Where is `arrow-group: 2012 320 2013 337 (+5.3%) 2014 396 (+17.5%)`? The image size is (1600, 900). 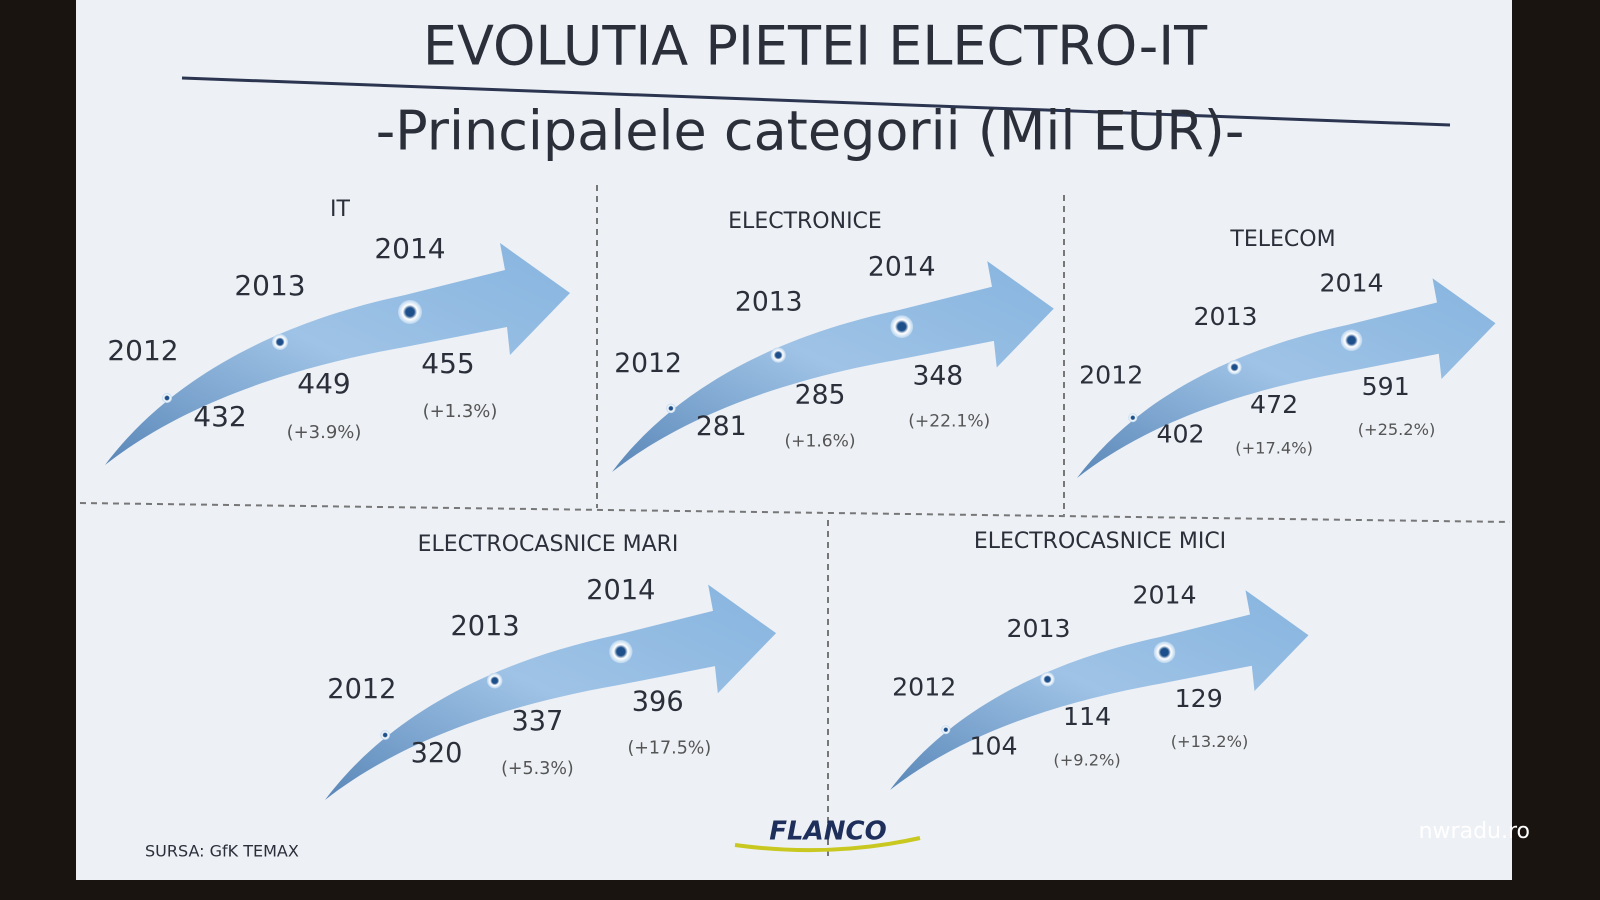 arrow-group: 2012 320 2013 337 (+5.3%) 2014 396 (+17.5%) is located at coordinates (551, 687).